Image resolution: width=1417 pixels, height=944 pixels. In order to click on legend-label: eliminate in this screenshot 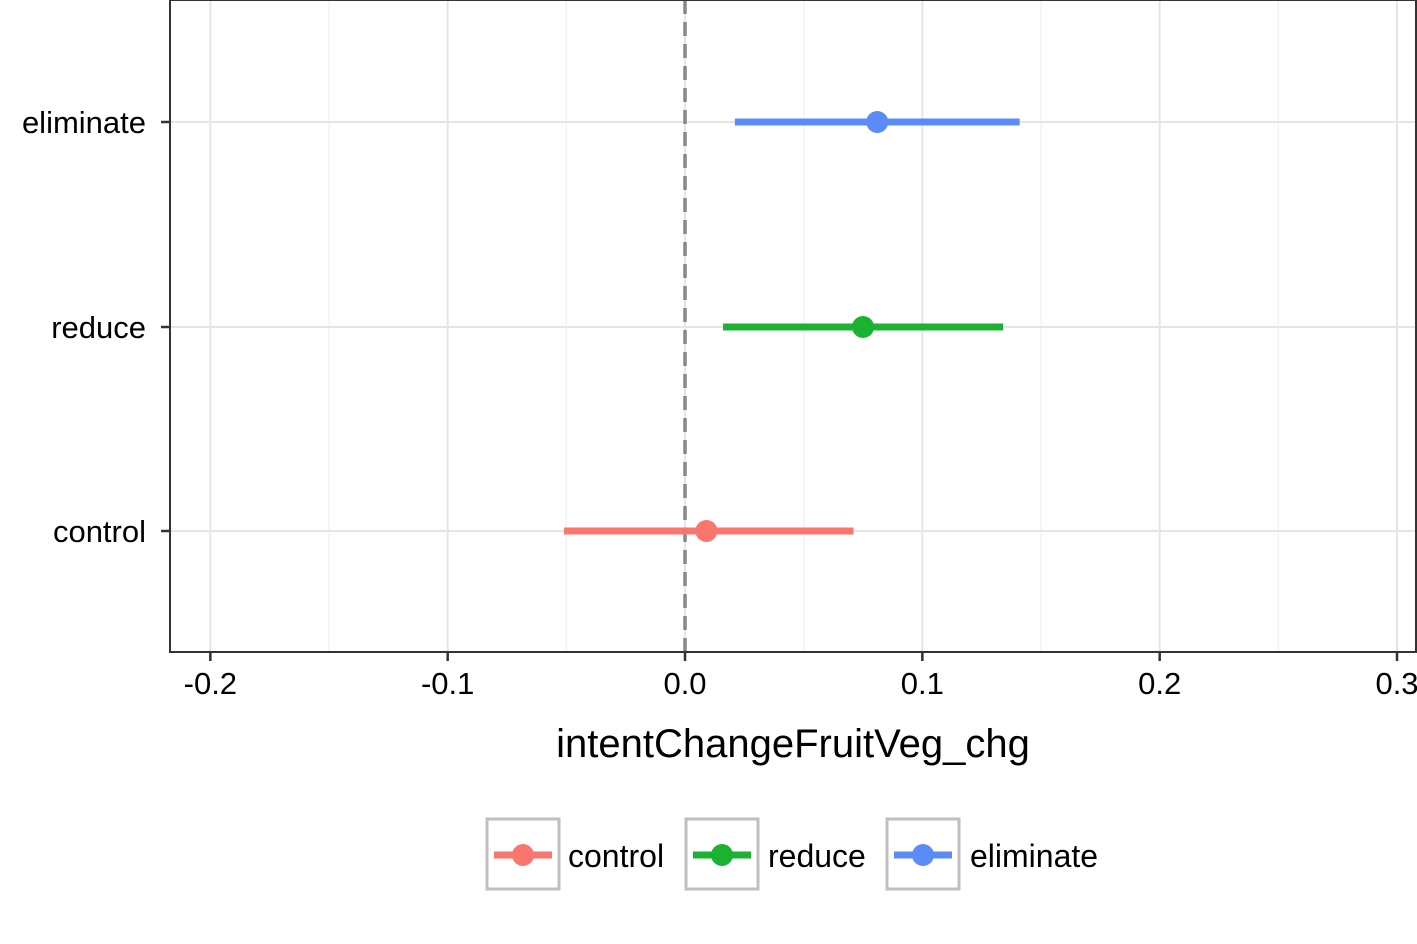, I will do `click(1034, 856)`.